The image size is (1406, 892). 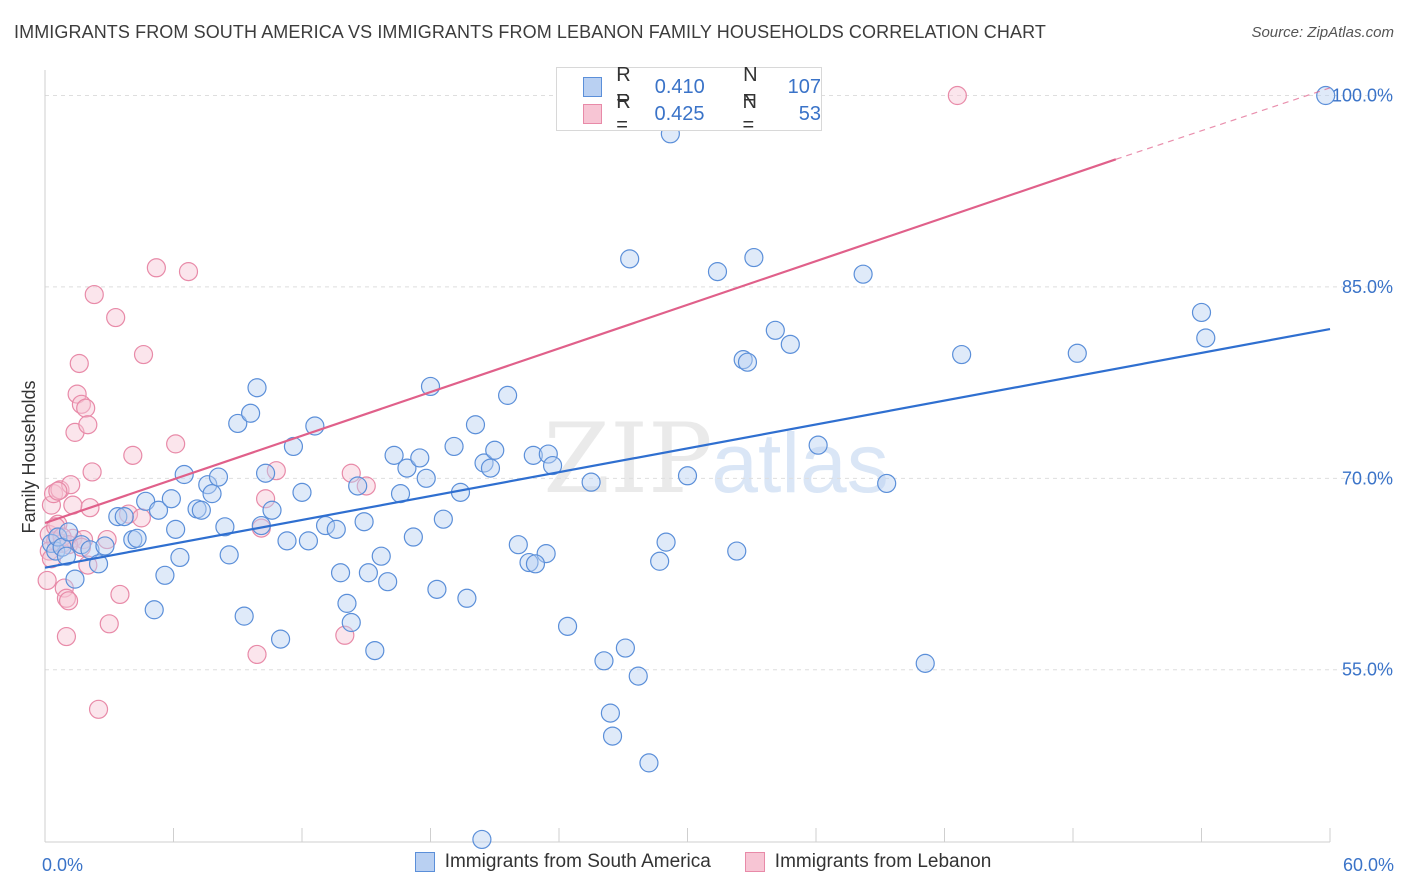 I want to click on y-tick-label: 70.0%, so click(x=1367, y=478).